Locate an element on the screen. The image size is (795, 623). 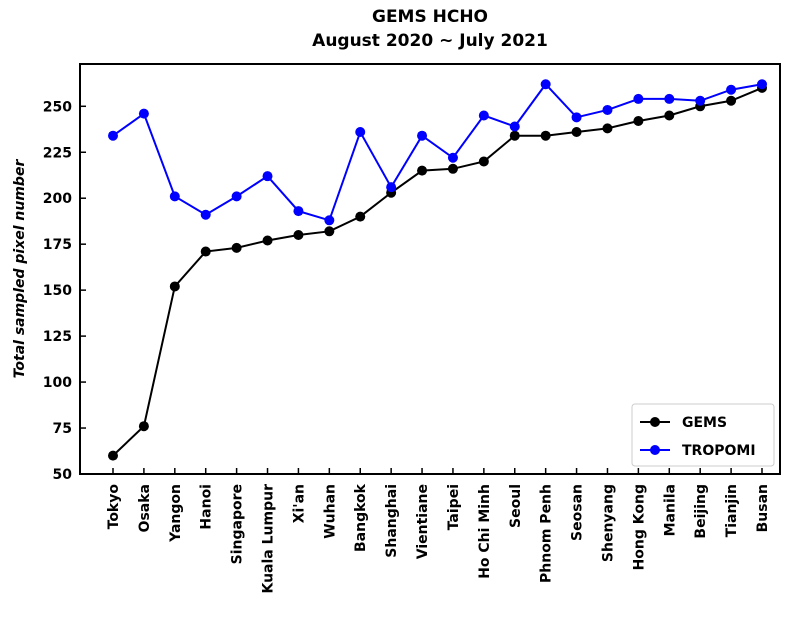
x-tick-label: Osaka is located at coordinates (145, 508).